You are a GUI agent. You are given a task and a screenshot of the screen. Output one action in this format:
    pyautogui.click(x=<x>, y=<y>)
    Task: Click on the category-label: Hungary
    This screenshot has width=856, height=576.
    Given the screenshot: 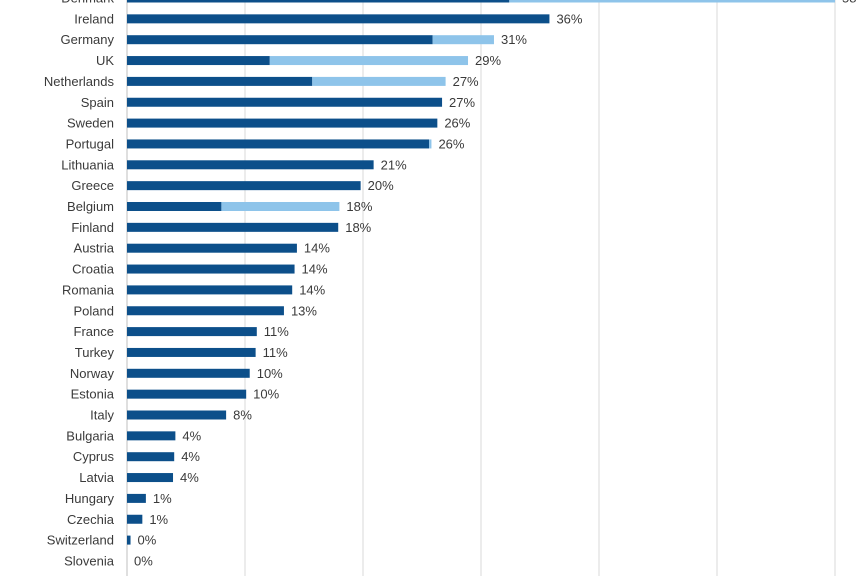 What is the action you would take?
    pyautogui.click(x=90, y=498)
    